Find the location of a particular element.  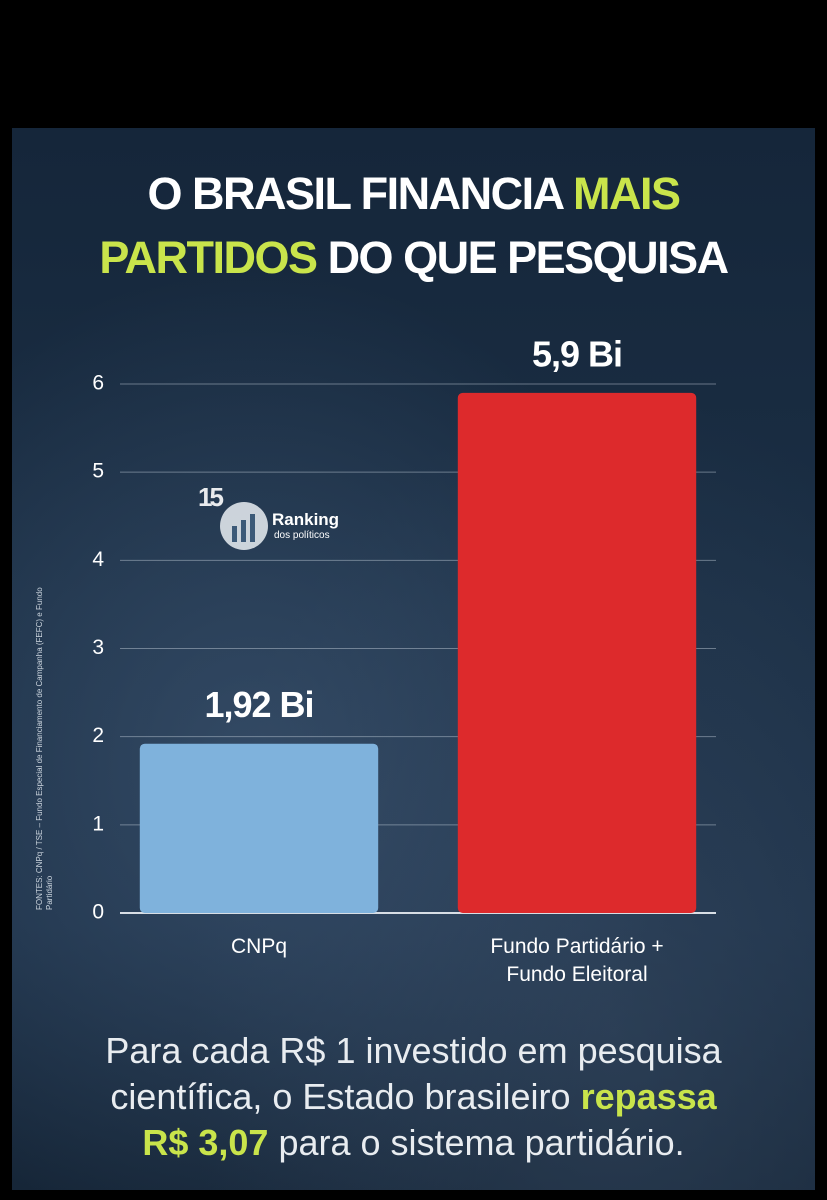

y-tick-label: 0 is located at coordinates (98, 912).